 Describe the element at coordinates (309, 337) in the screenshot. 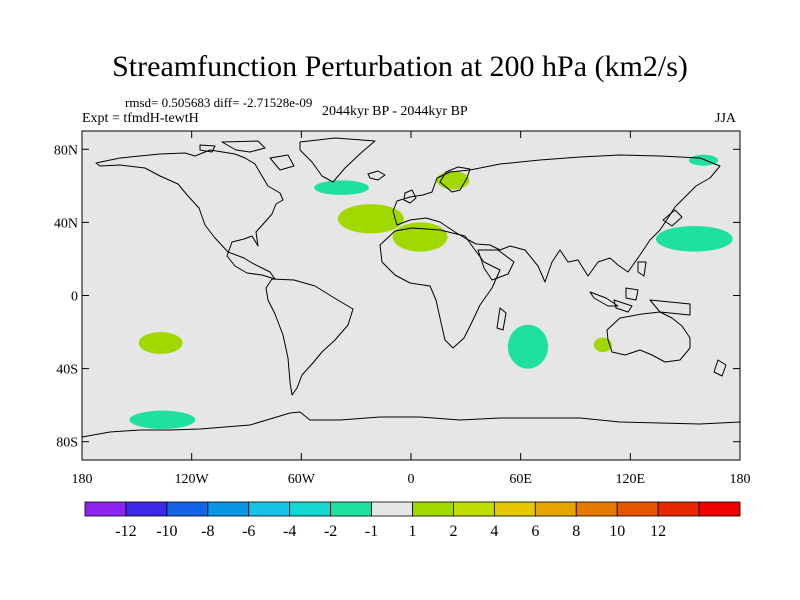

I see `coast-south-america` at that location.